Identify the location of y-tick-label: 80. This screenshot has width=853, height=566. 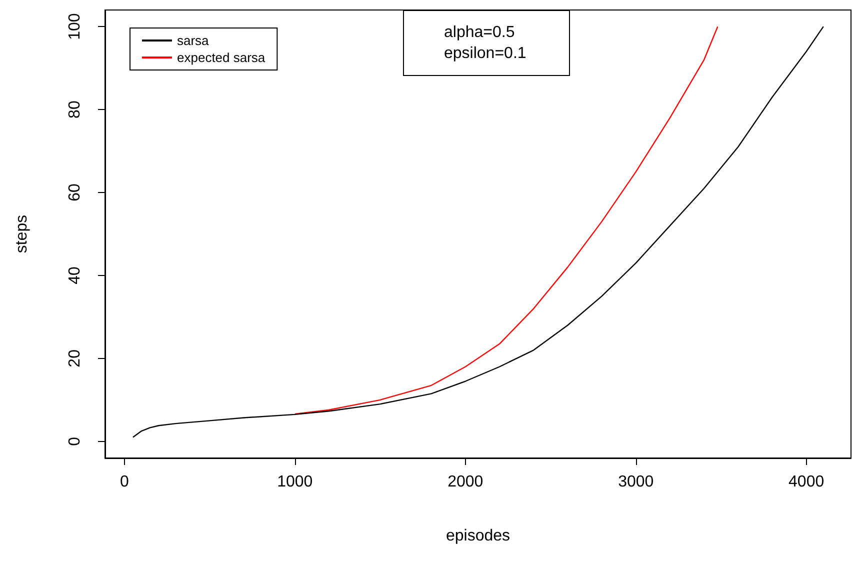
(75, 109).